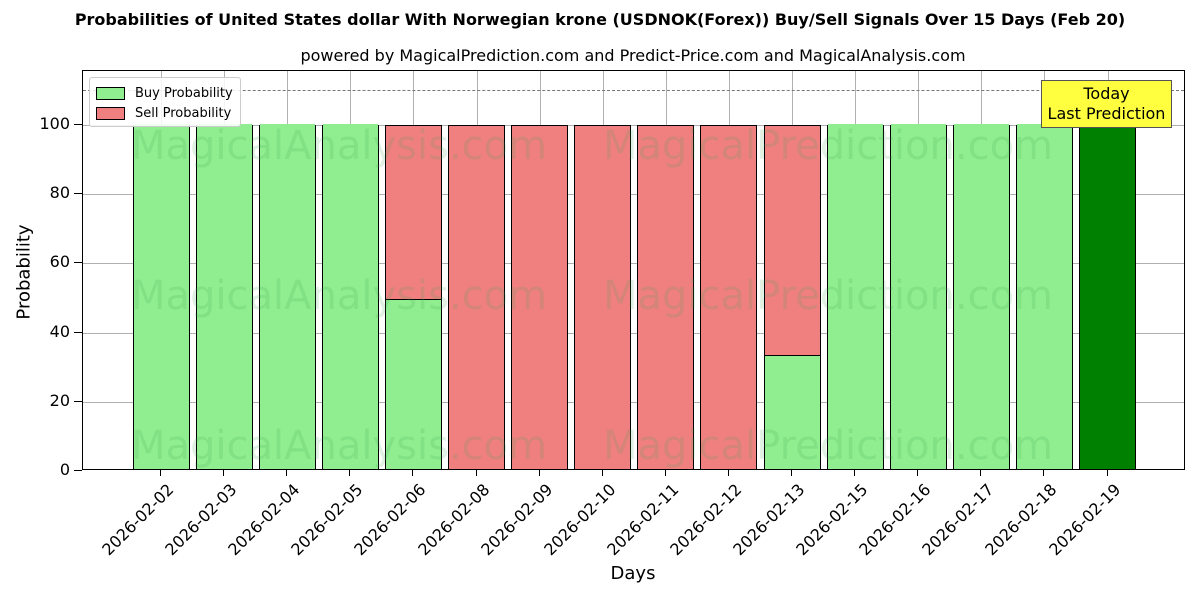 The height and width of the screenshot is (600, 1200). What do you see at coordinates (183, 113) in the screenshot?
I see `legend-sell-label: Sell Probability` at bounding box center [183, 113].